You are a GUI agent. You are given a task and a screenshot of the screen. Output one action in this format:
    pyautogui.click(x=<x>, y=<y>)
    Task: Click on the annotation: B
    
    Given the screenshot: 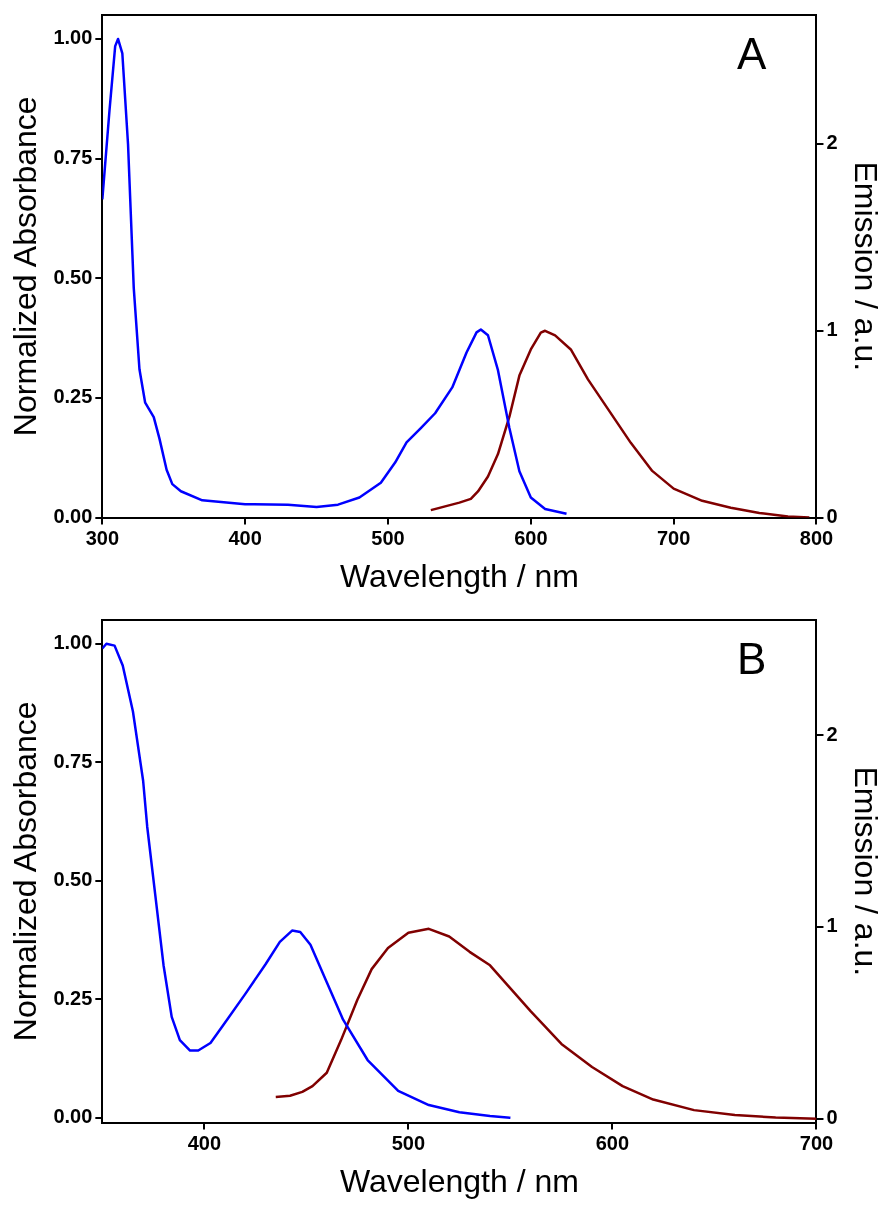 What is the action you would take?
    pyautogui.click(x=752, y=659)
    